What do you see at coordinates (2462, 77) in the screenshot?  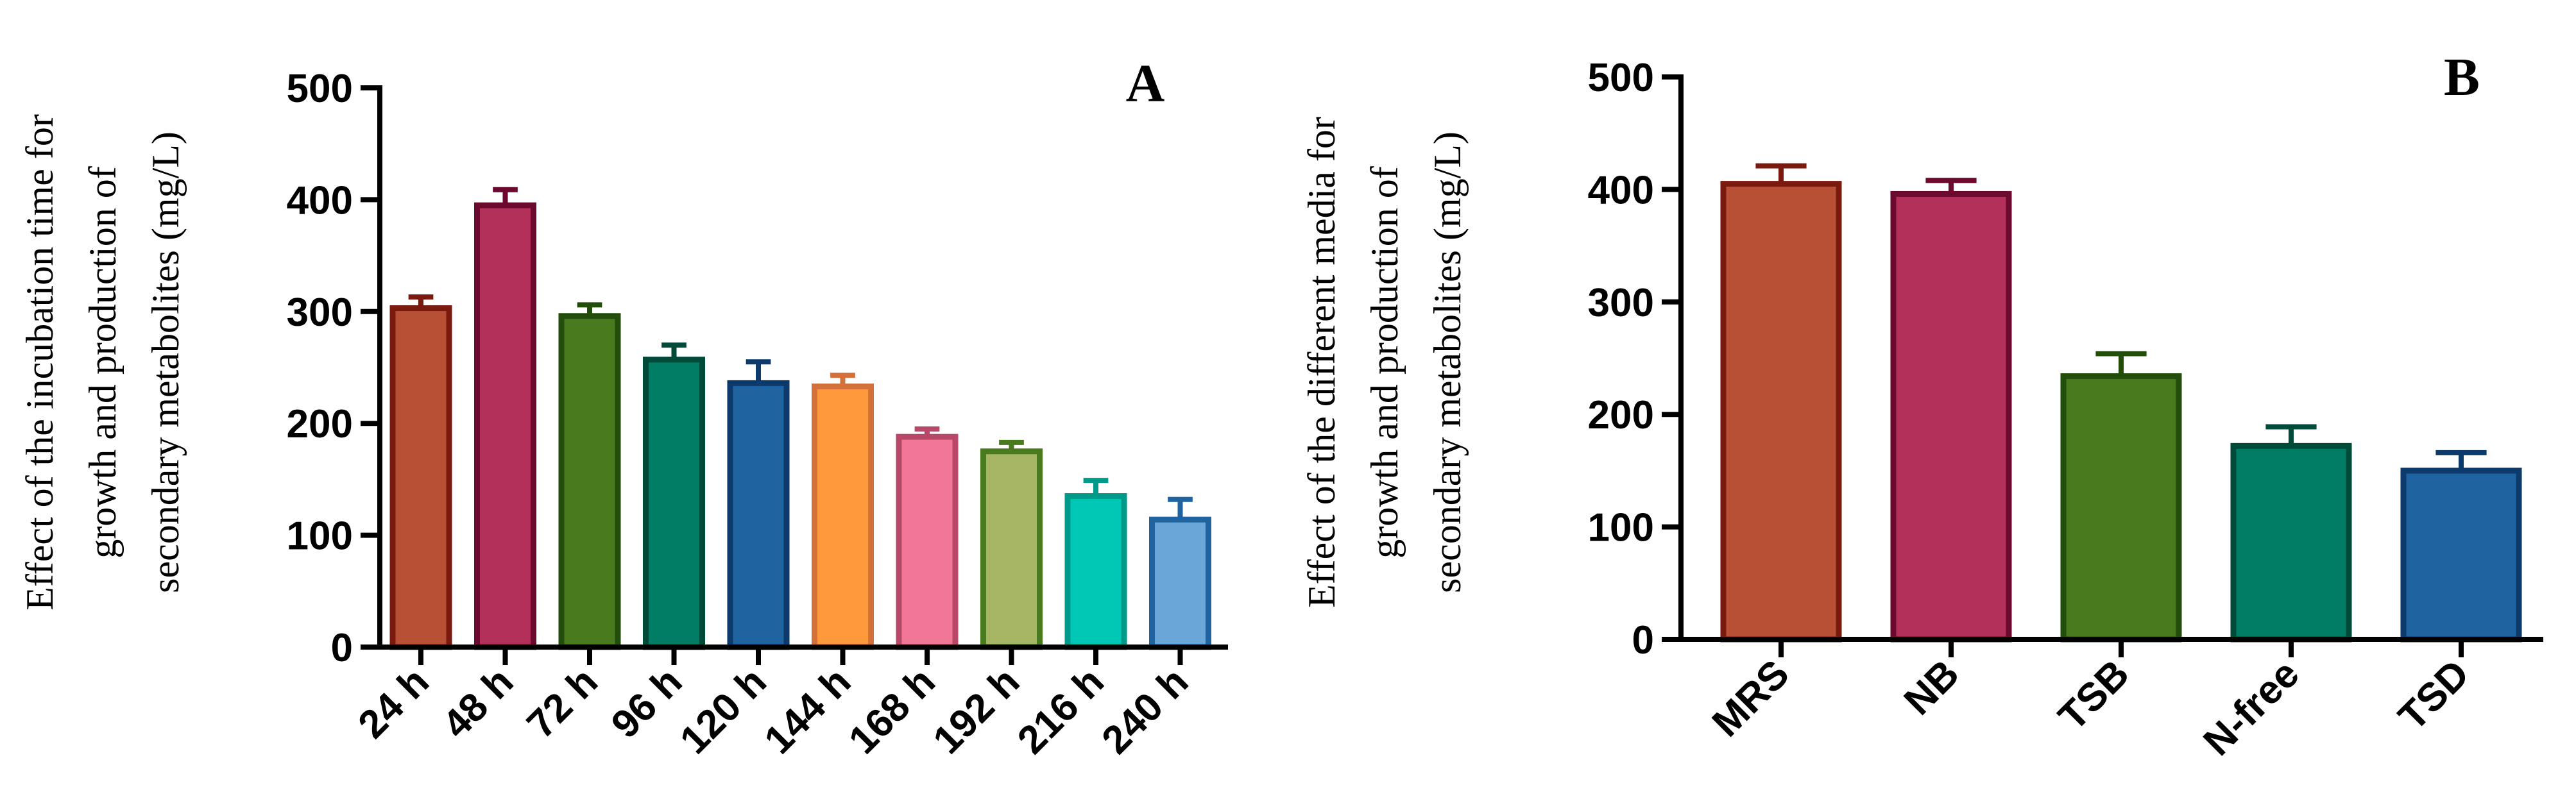 I see `panel-b-label: B` at bounding box center [2462, 77].